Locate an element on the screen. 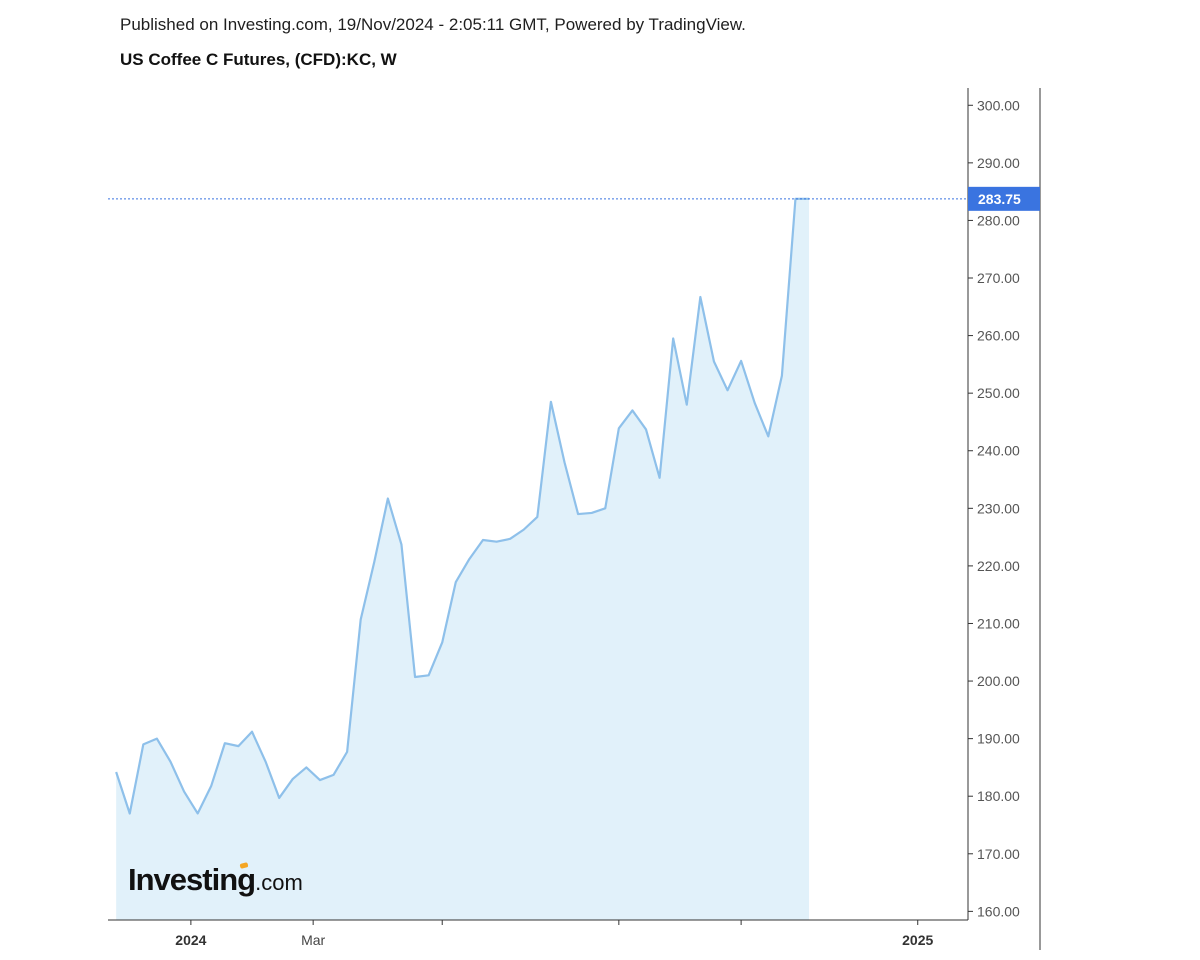 Image resolution: width=1200 pixels, height=960 pixels. y-tick-label: 200.00 is located at coordinates (998, 681).